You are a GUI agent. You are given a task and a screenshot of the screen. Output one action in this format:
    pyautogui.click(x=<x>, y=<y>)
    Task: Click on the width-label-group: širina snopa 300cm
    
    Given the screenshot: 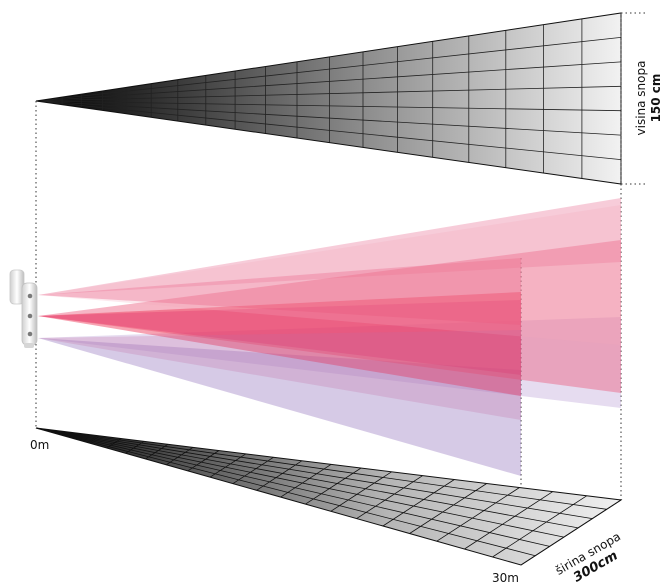 What is the action you would take?
    pyautogui.click(x=588, y=557)
    